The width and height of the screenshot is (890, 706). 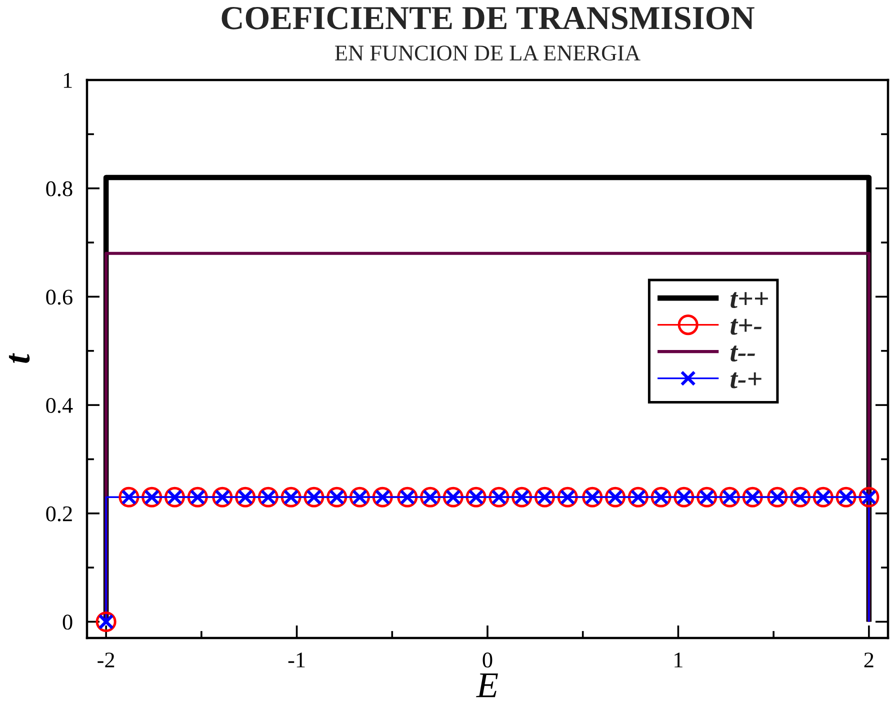 What do you see at coordinates (59, 406) in the screenshot?
I see `y-tick-label: 0.4` at bounding box center [59, 406].